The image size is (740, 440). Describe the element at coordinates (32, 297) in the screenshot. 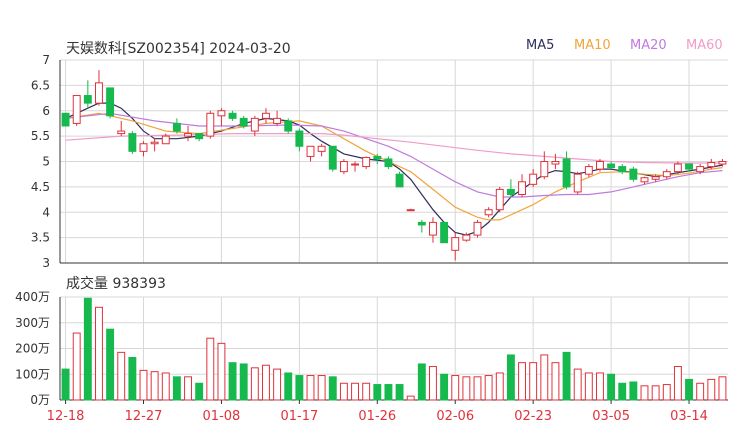

I see `volume-tick-label: 400万` at that location.